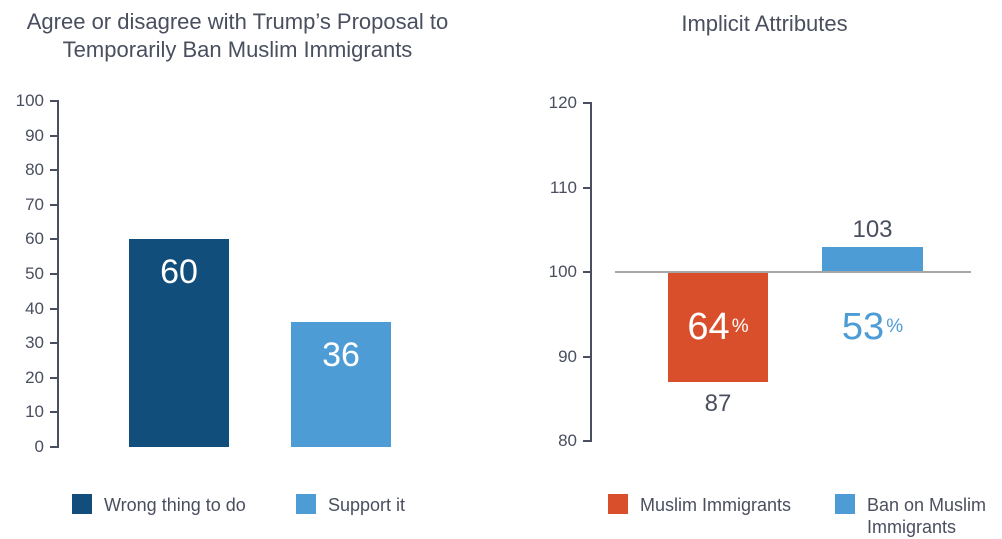 The image size is (1002, 539). What do you see at coordinates (341, 384) in the screenshot?
I see `bar-support-it: 36` at bounding box center [341, 384].